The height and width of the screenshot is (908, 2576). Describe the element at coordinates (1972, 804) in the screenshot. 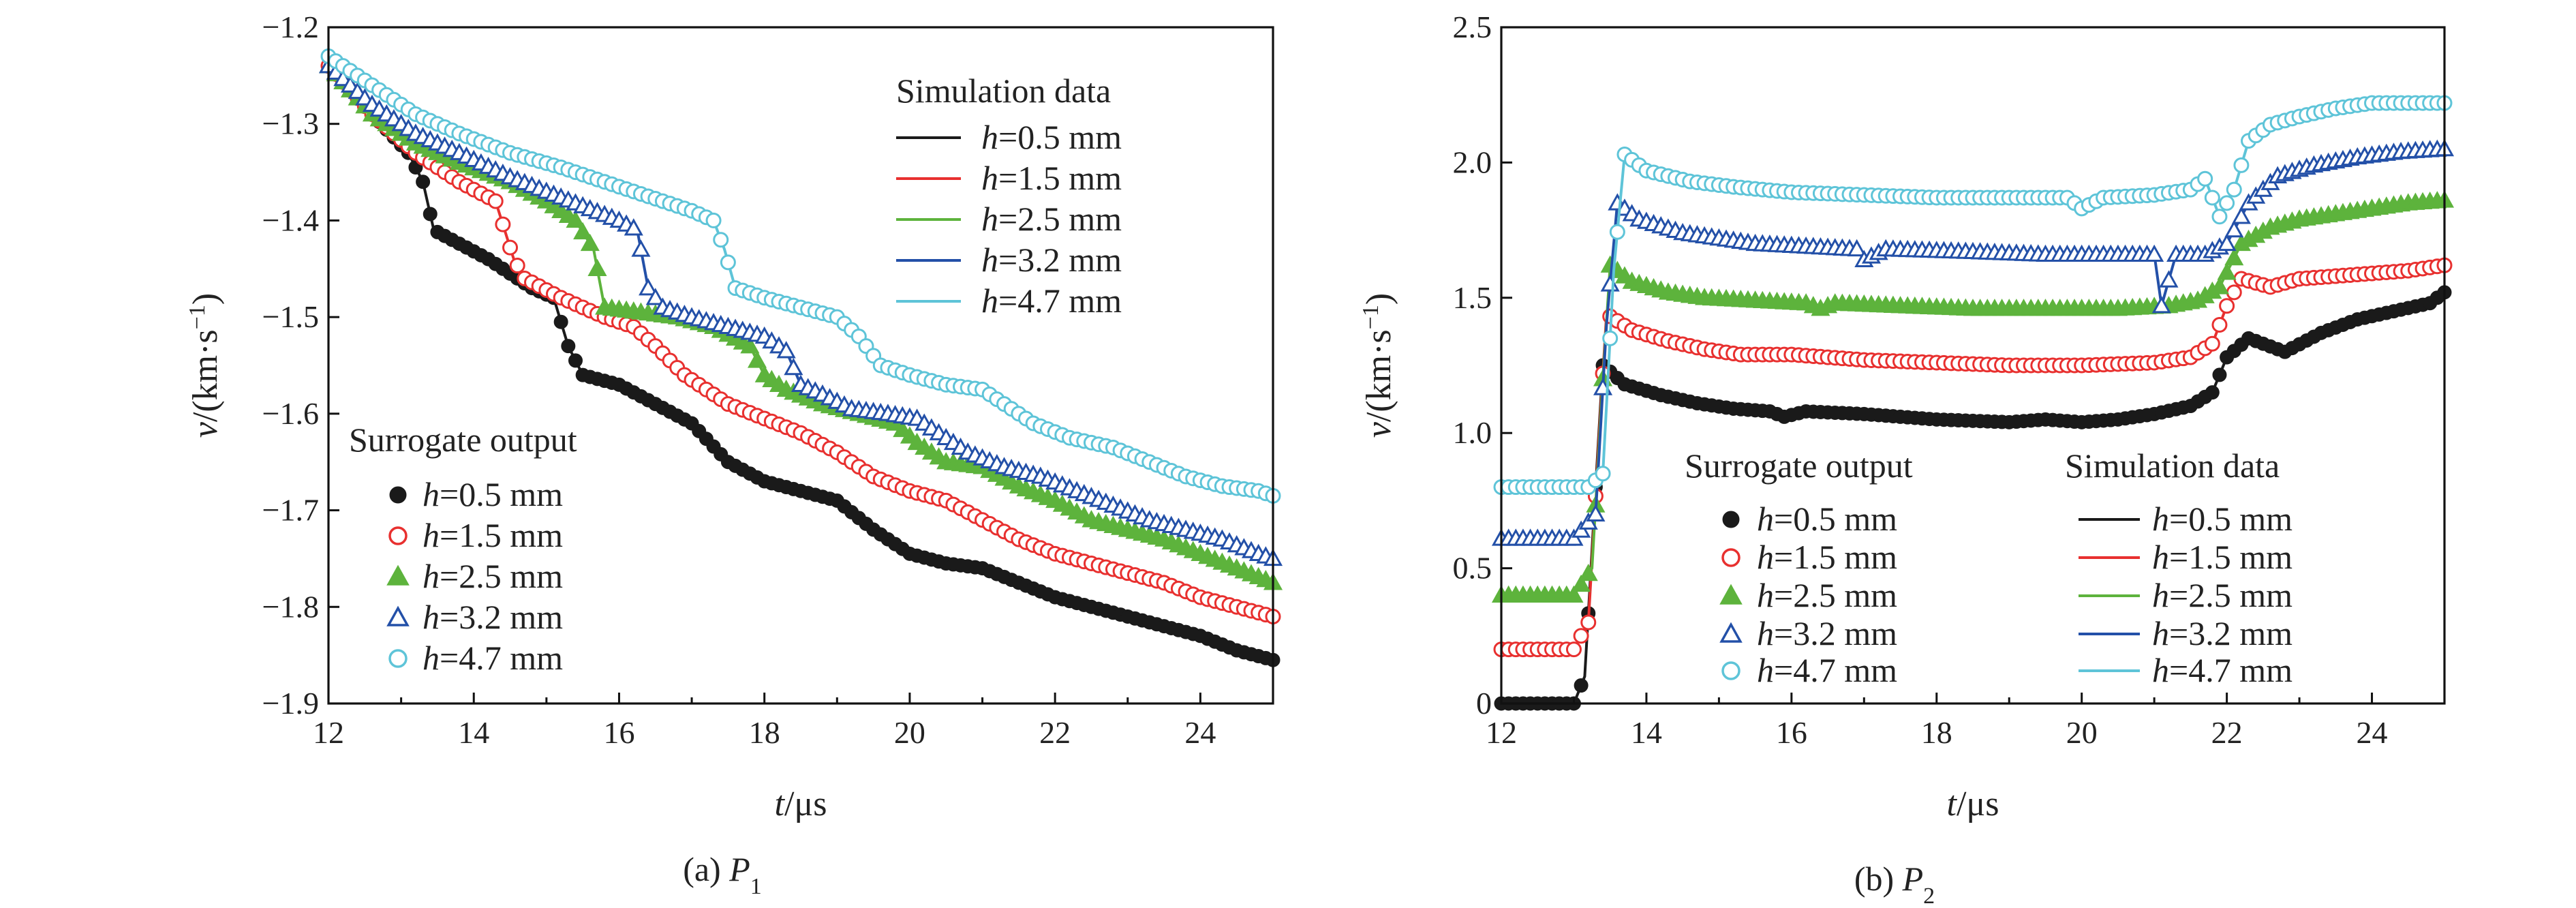

I see `x-axis-label-b: t/μs` at that location.